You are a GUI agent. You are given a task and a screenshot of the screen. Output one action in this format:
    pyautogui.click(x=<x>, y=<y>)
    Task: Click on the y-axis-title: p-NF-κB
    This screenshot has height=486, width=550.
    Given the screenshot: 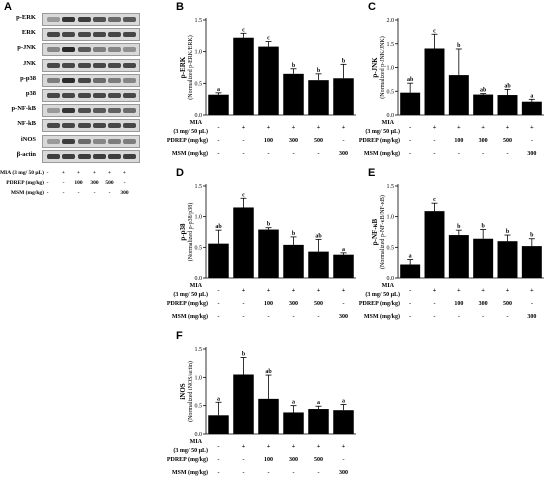 What is the action you would take?
    pyautogui.click(x=375, y=231)
    